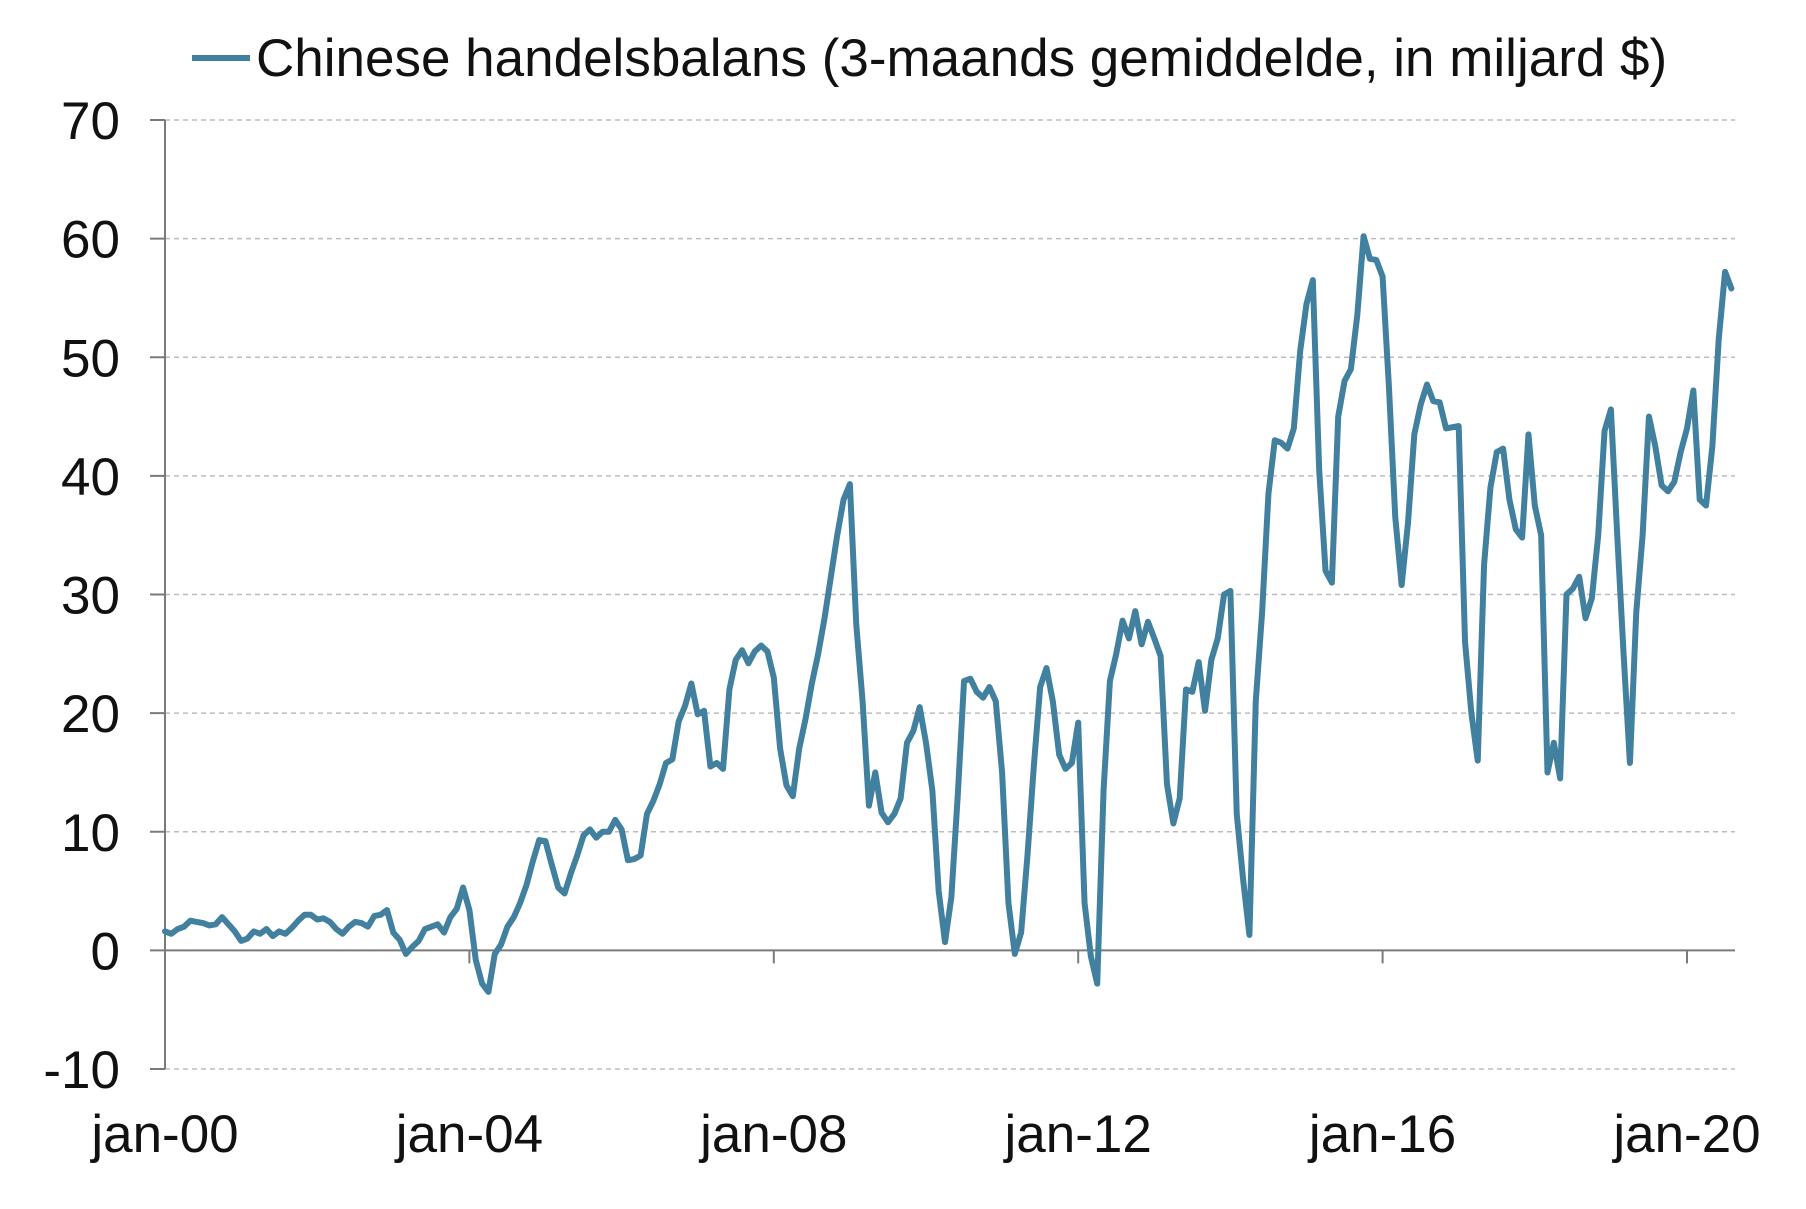 This screenshot has height=1209, width=1806. What do you see at coordinates (163, 1134) in the screenshot?
I see `x-tick-label: jan-00` at bounding box center [163, 1134].